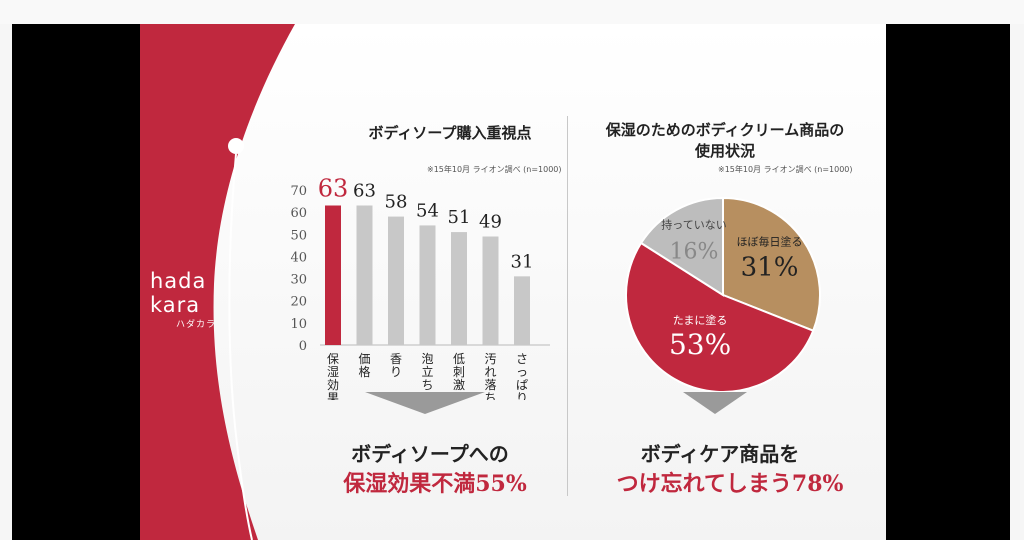 The height and width of the screenshot is (540, 1024). Describe the element at coordinates (522, 261) in the screenshot. I see `bar-value-label: 31` at that location.